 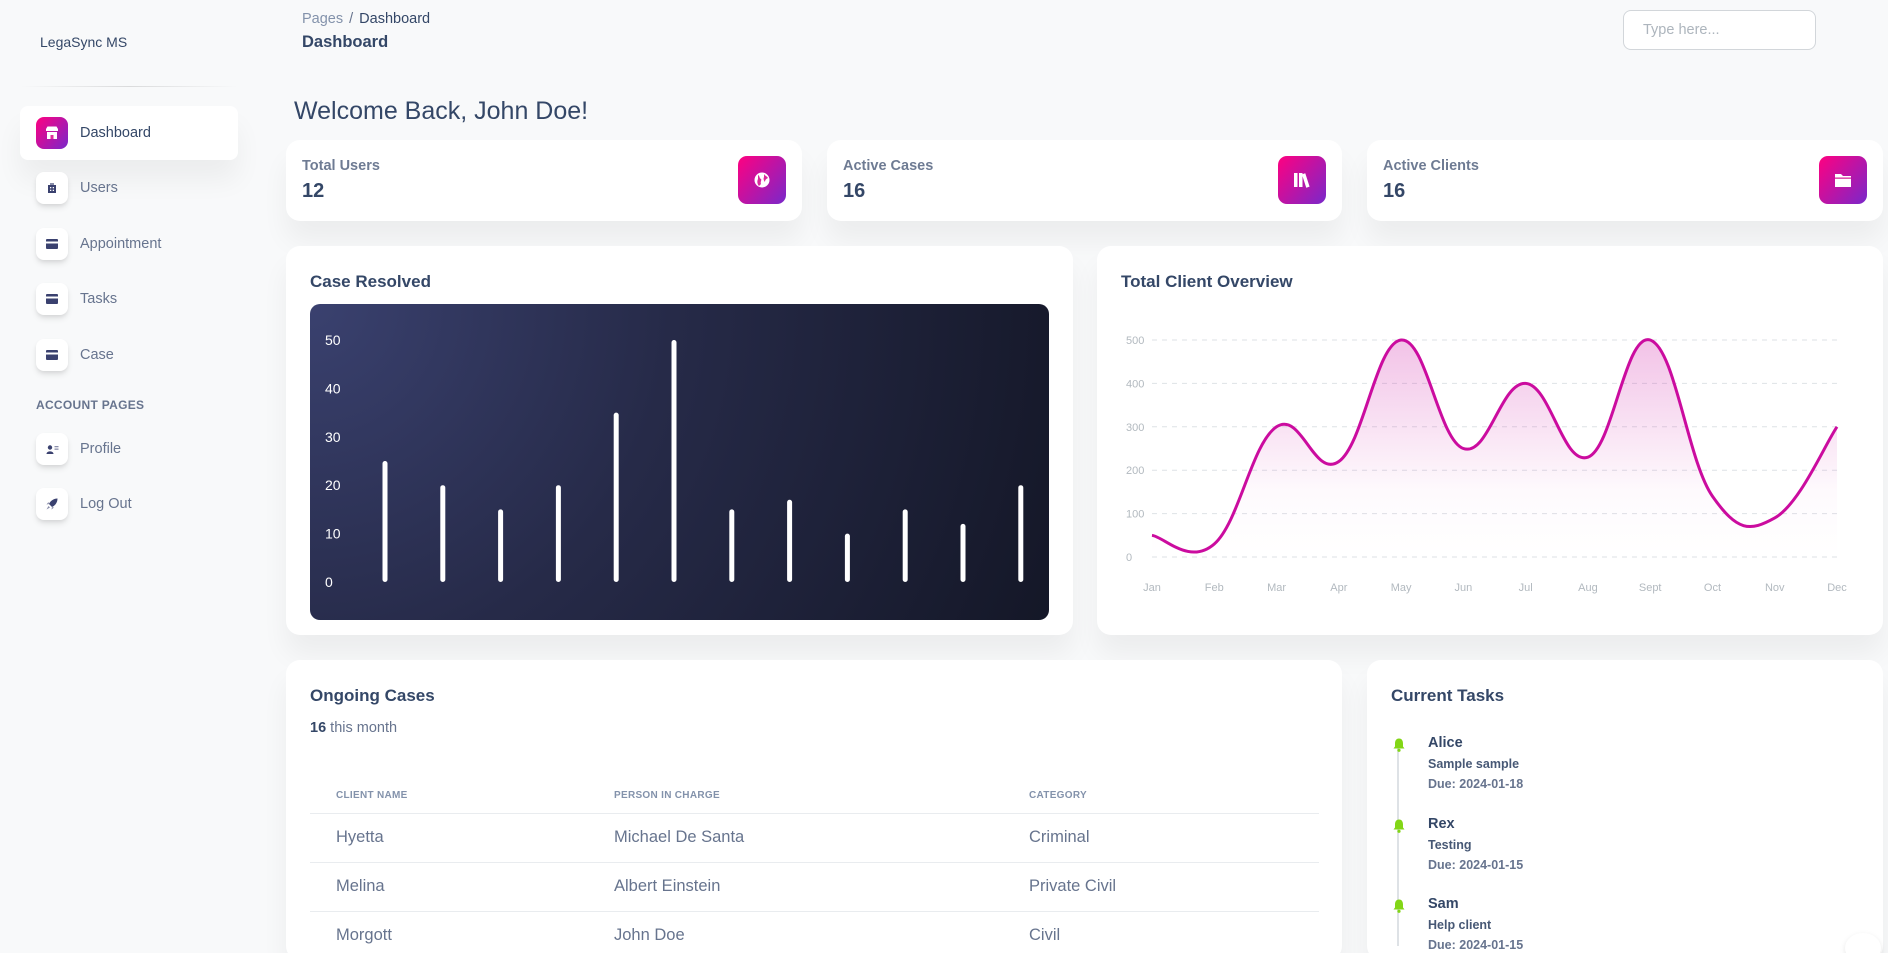 What do you see at coordinates (99, 188) in the screenshot?
I see `sidebar-item-label: Users` at bounding box center [99, 188].